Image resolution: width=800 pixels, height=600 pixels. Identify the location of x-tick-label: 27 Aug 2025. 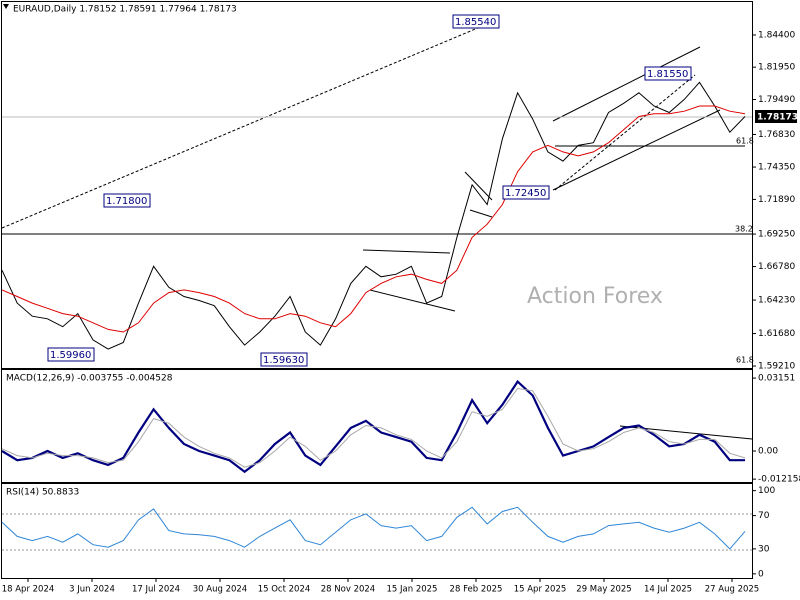
(732, 590).